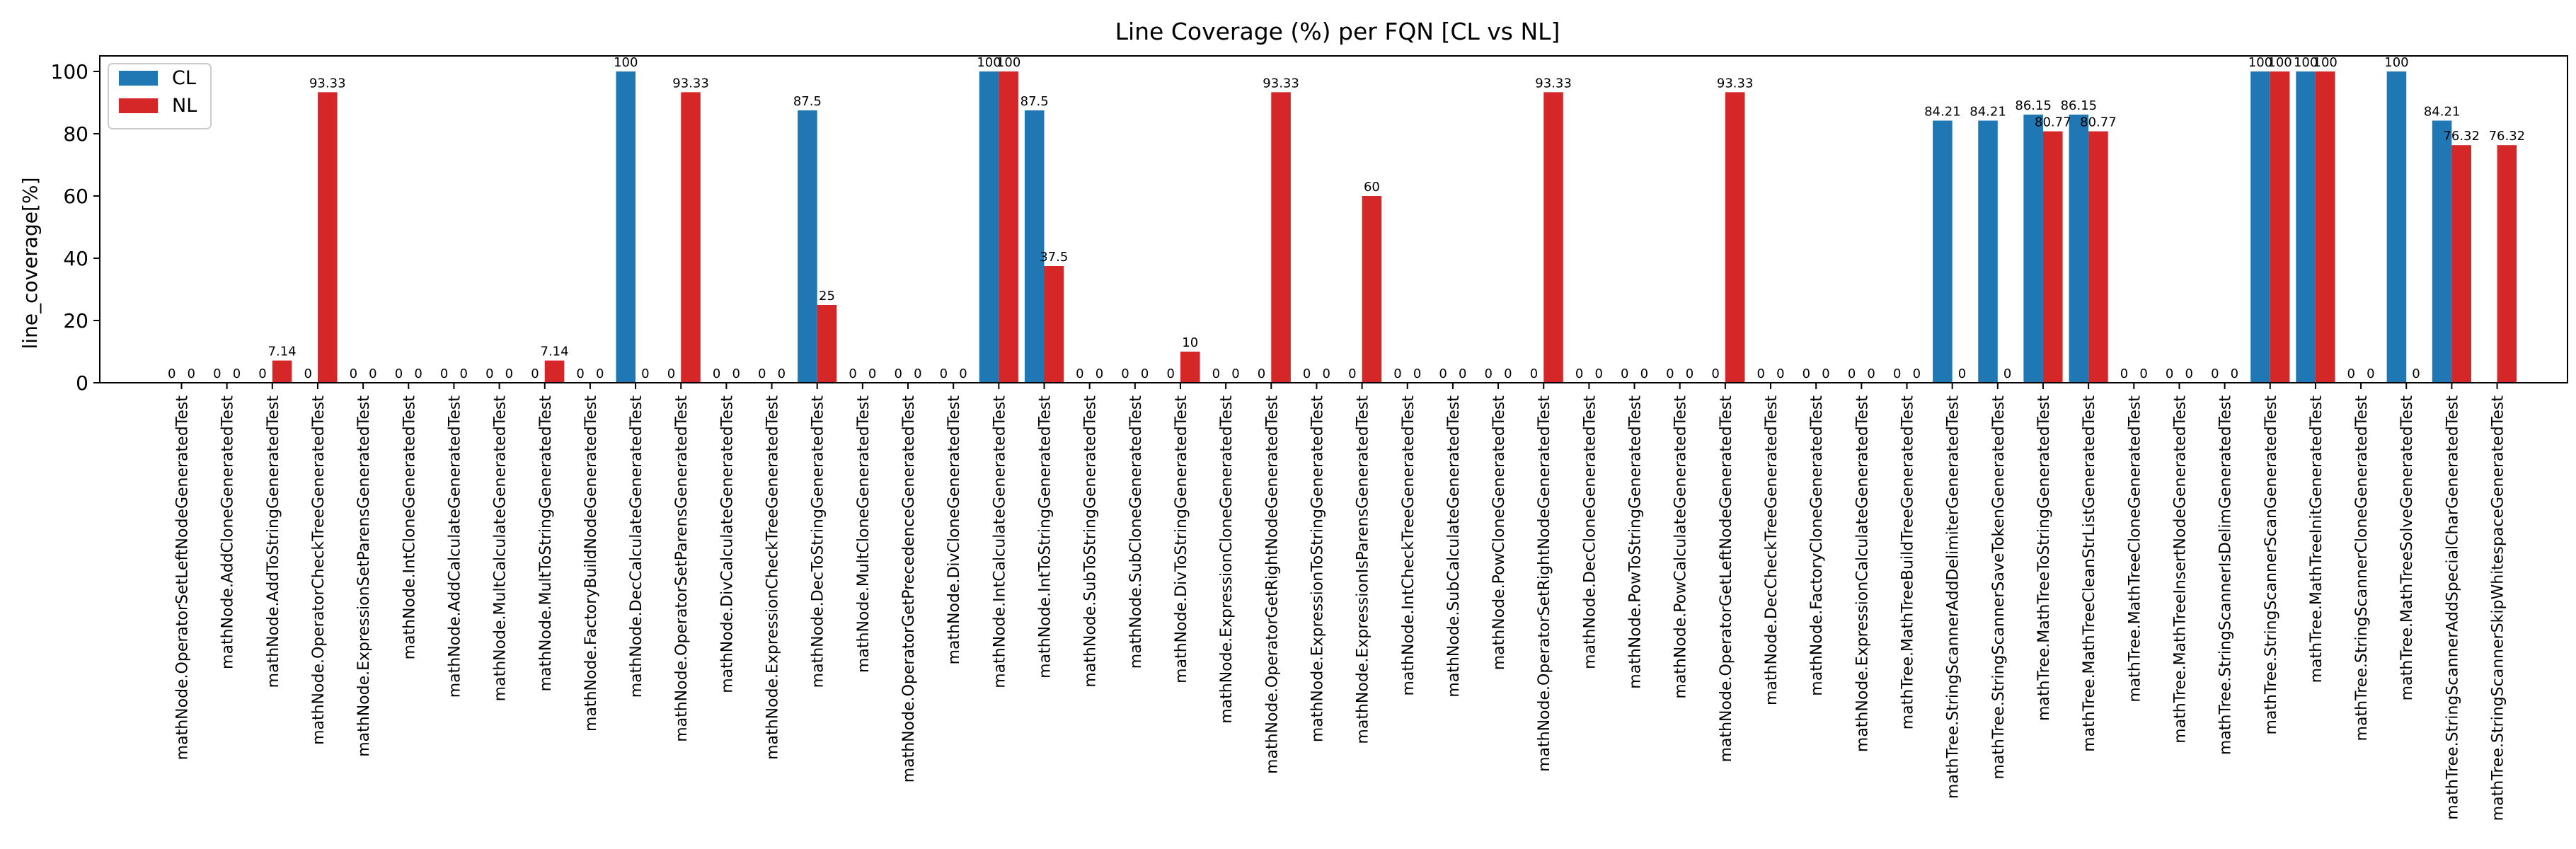 Image resolution: width=2576 pixels, height=849 pixels. What do you see at coordinates (184, 106) in the screenshot?
I see `legend-label-nl: NL` at bounding box center [184, 106].